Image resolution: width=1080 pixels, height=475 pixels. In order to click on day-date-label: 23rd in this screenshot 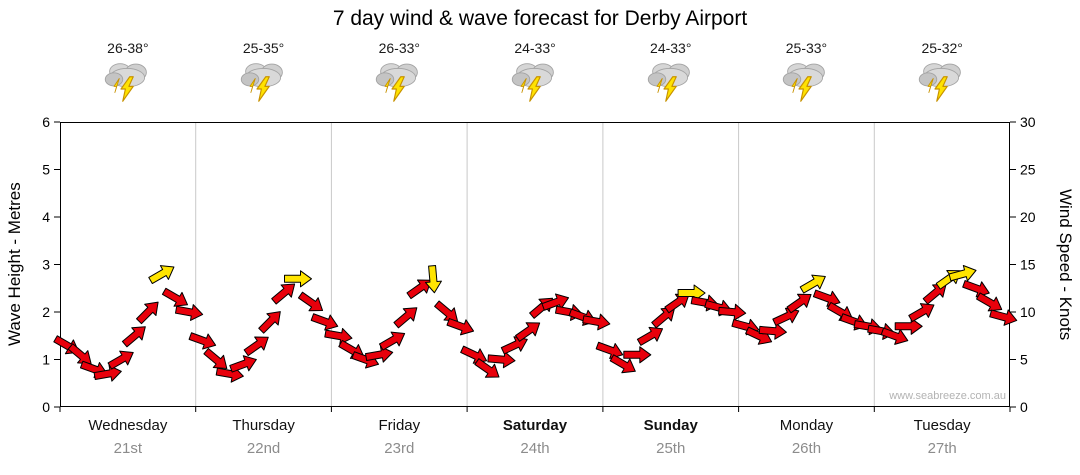, I will do `click(399, 448)`.